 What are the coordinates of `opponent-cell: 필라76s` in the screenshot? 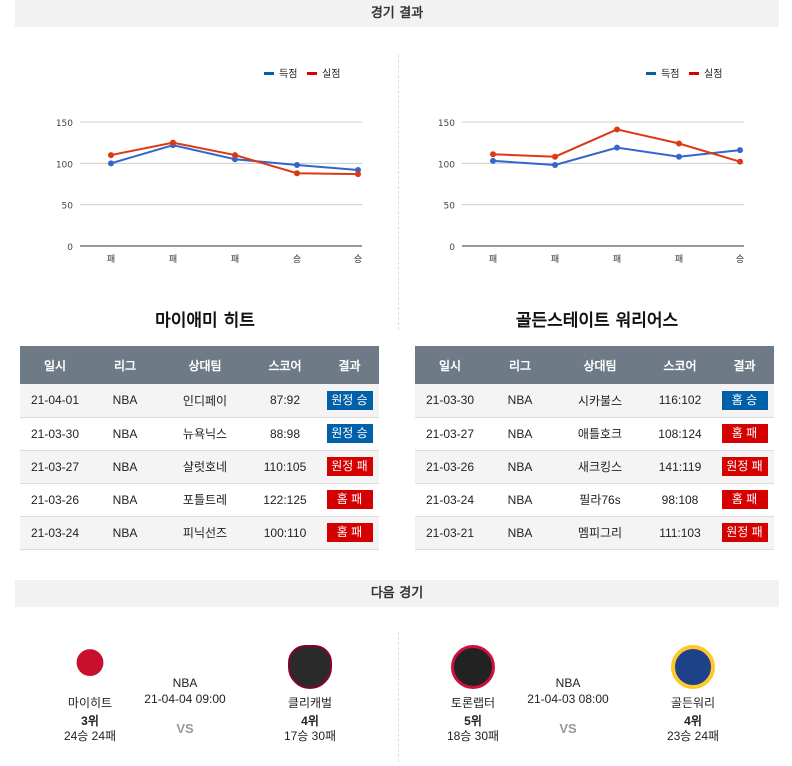 It's located at (600, 500).